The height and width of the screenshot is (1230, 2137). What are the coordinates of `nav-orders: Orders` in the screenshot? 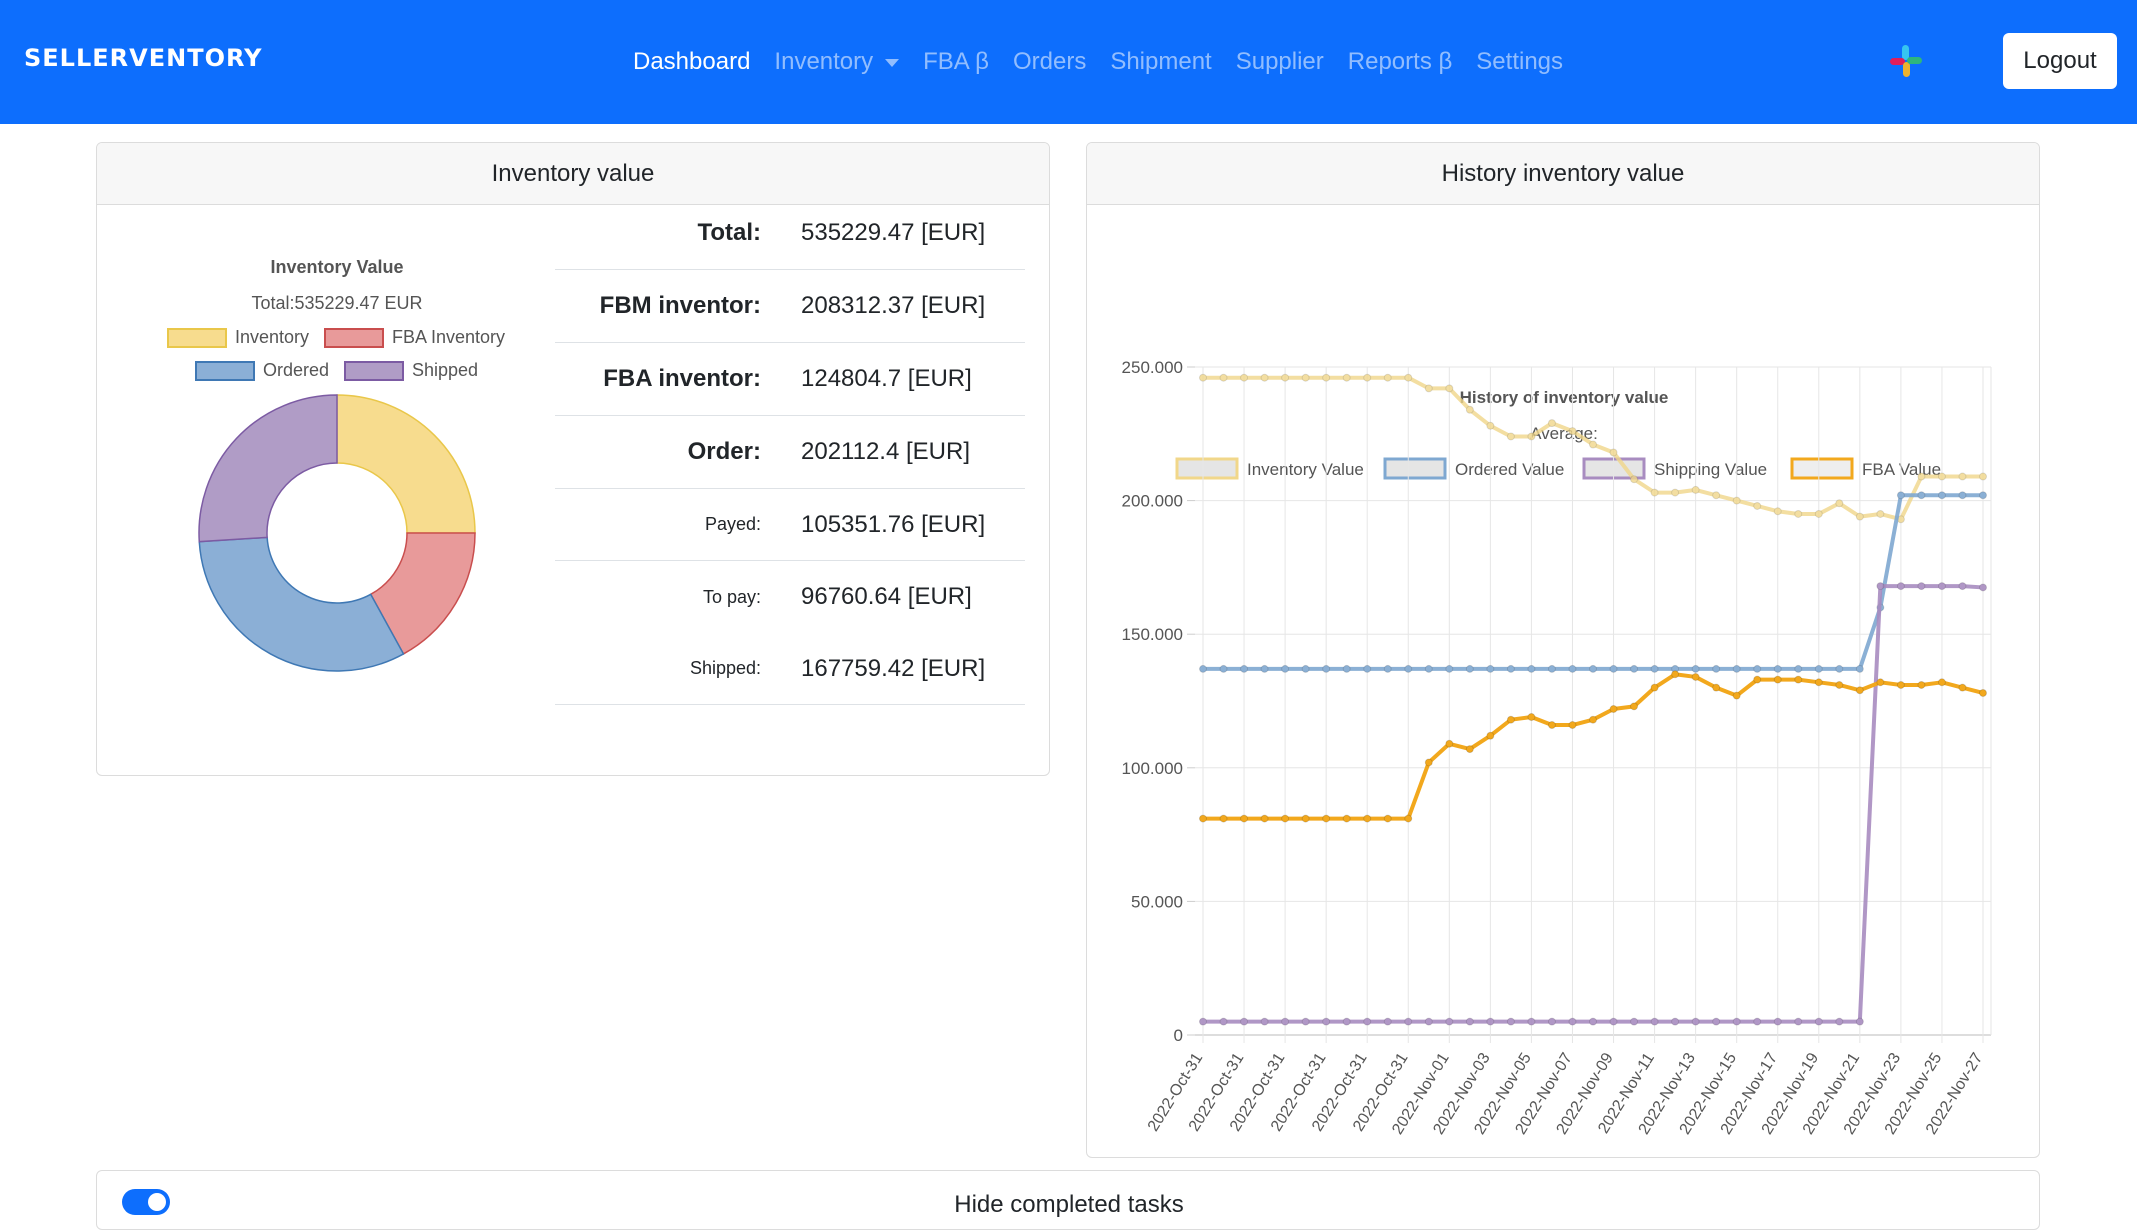 It's located at (1049, 62).